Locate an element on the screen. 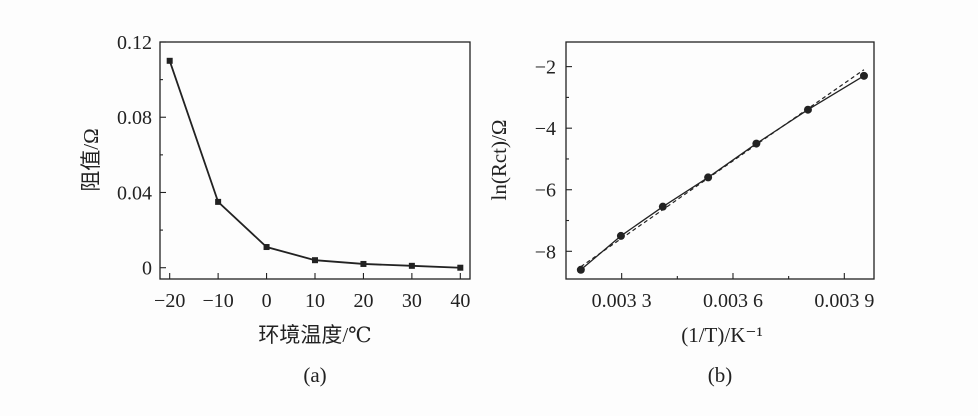 This screenshot has height=416, width=978. panel-a-y-tick-label: 0.12 is located at coordinates (134, 43).